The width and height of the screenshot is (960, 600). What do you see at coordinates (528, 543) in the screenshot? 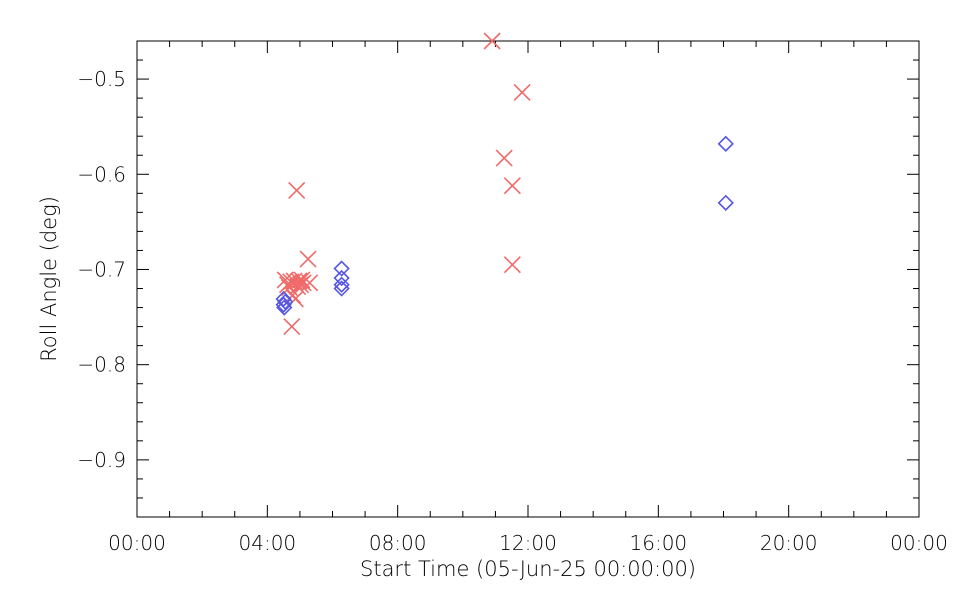
I see `x-tick-label: 12:00` at bounding box center [528, 543].